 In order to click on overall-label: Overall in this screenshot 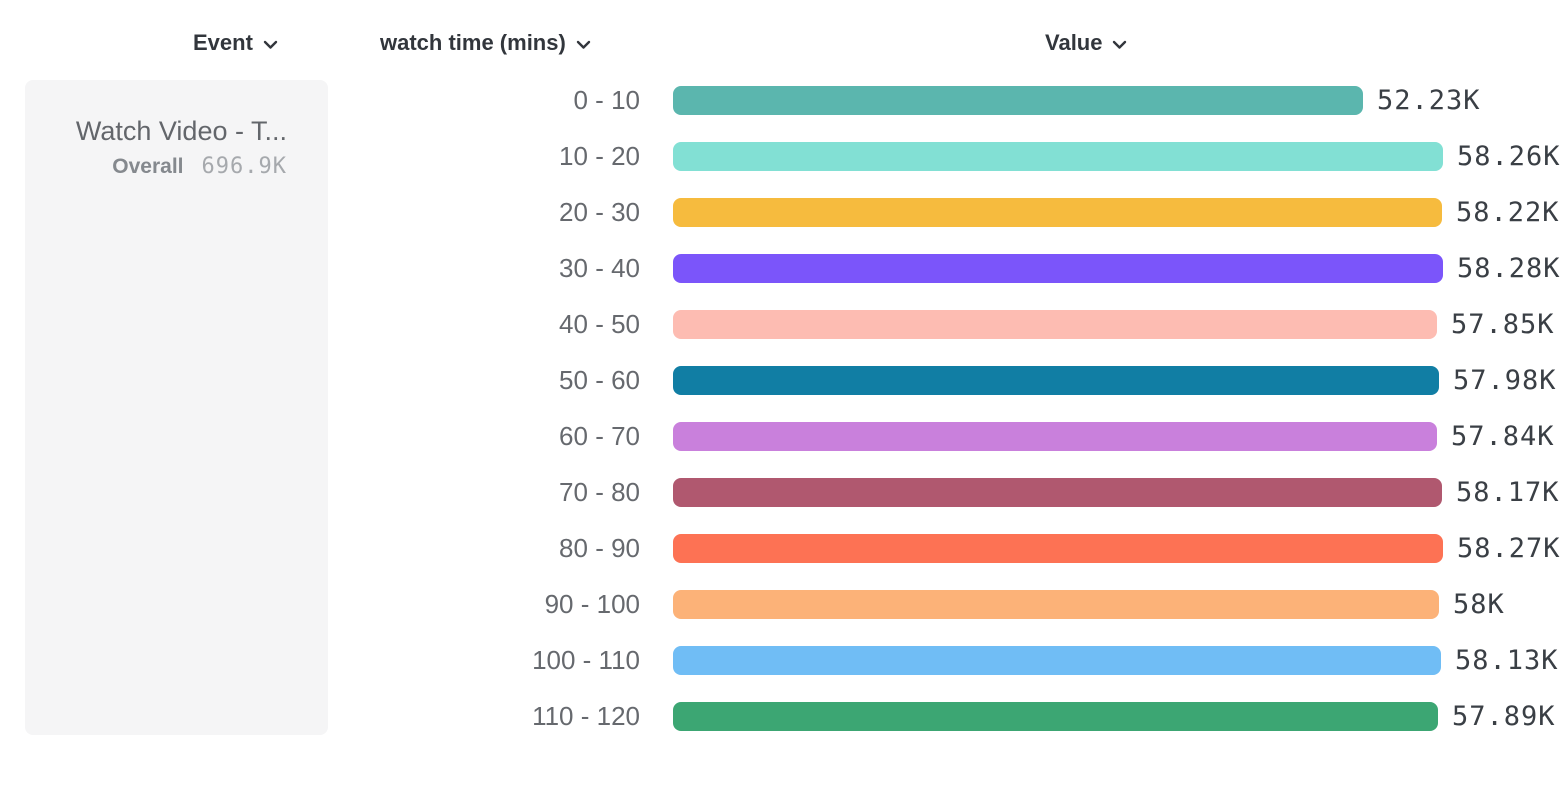, I will do `click(148, 166)`.